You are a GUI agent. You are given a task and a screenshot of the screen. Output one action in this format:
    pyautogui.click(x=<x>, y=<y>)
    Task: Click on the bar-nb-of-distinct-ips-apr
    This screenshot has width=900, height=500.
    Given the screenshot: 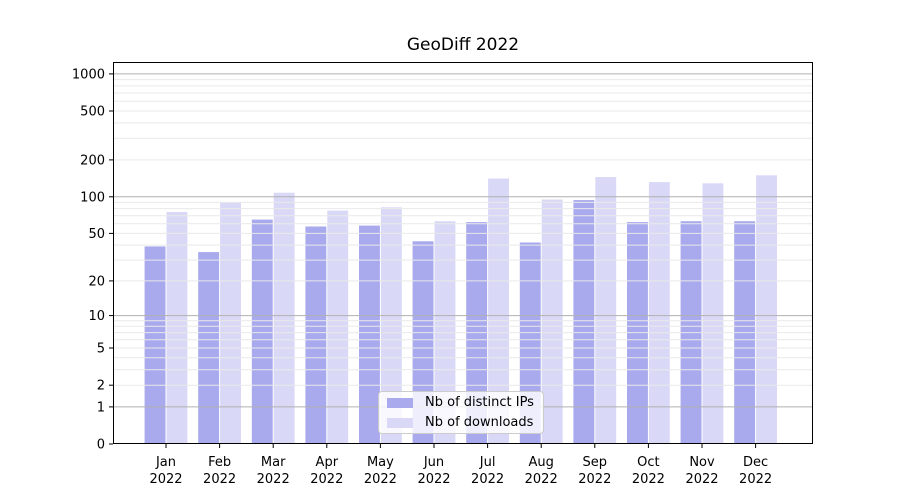 What is the action you would take?
    pyautogui.click(x=316, y=335)
    